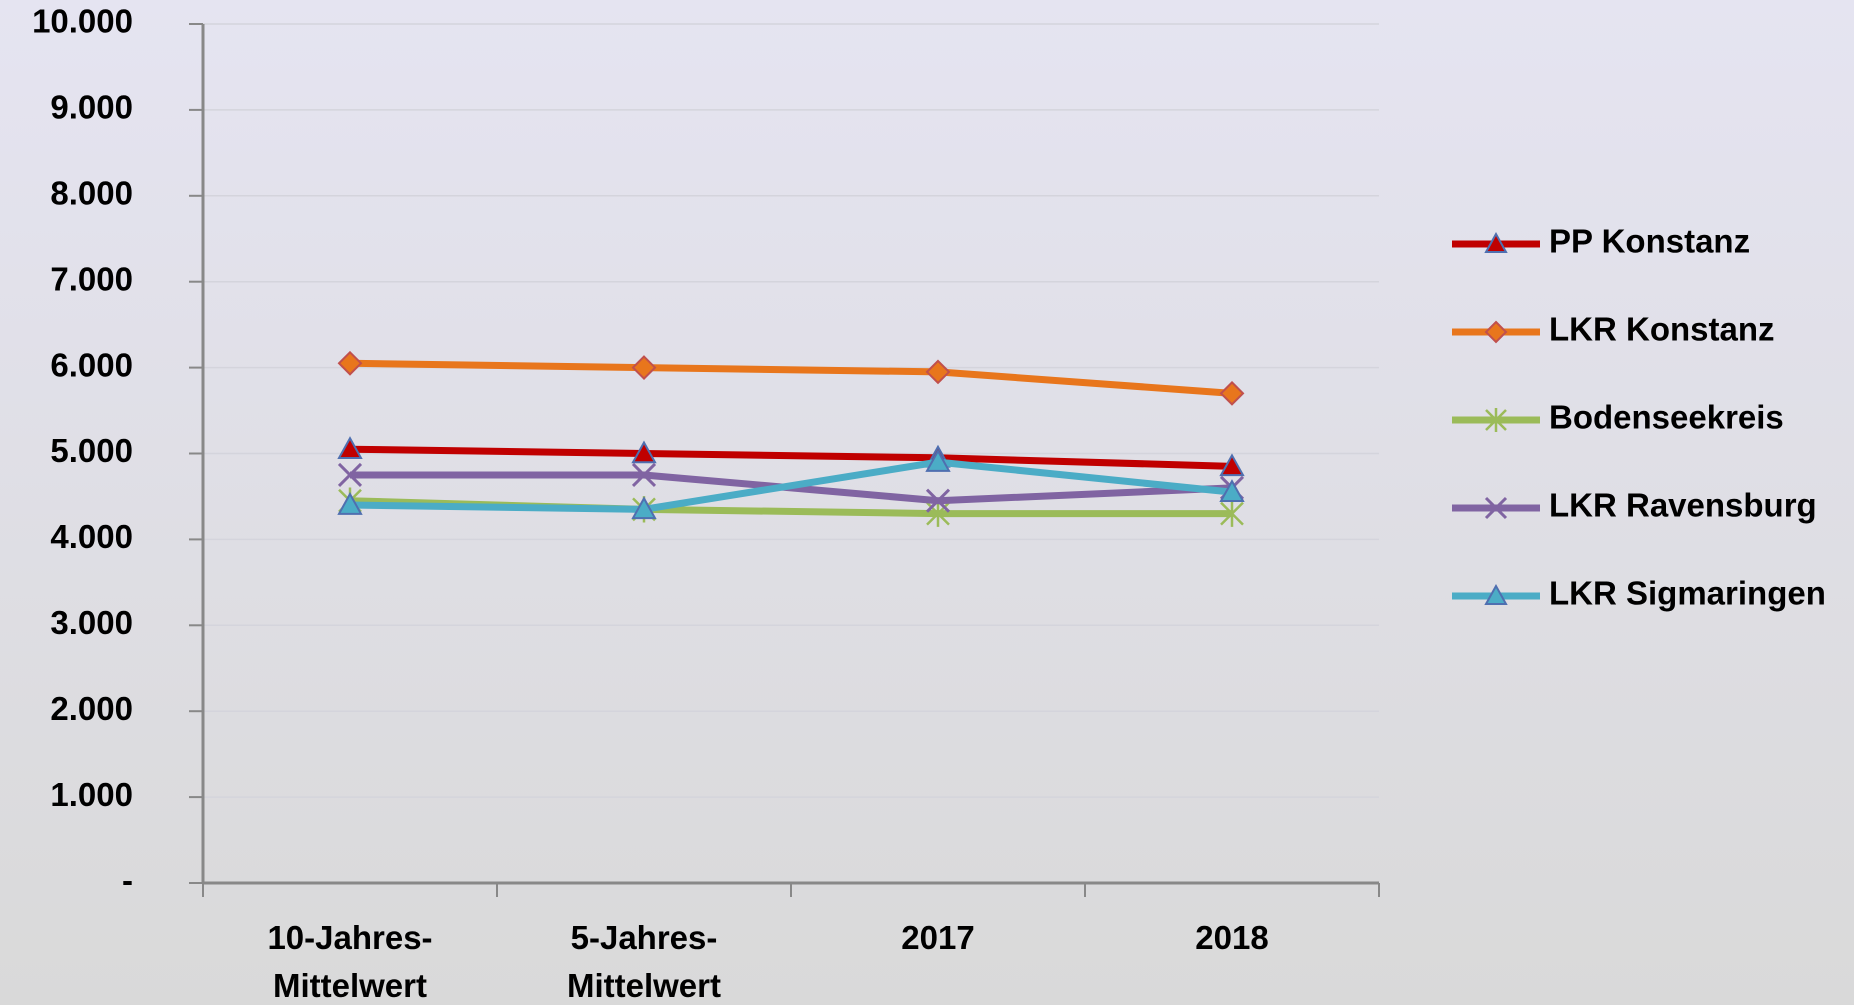  What do you see at coordinates (91, 364) in the screenshot?
I see `y-tick-label: 6.000` at bounding box center [91, 364].